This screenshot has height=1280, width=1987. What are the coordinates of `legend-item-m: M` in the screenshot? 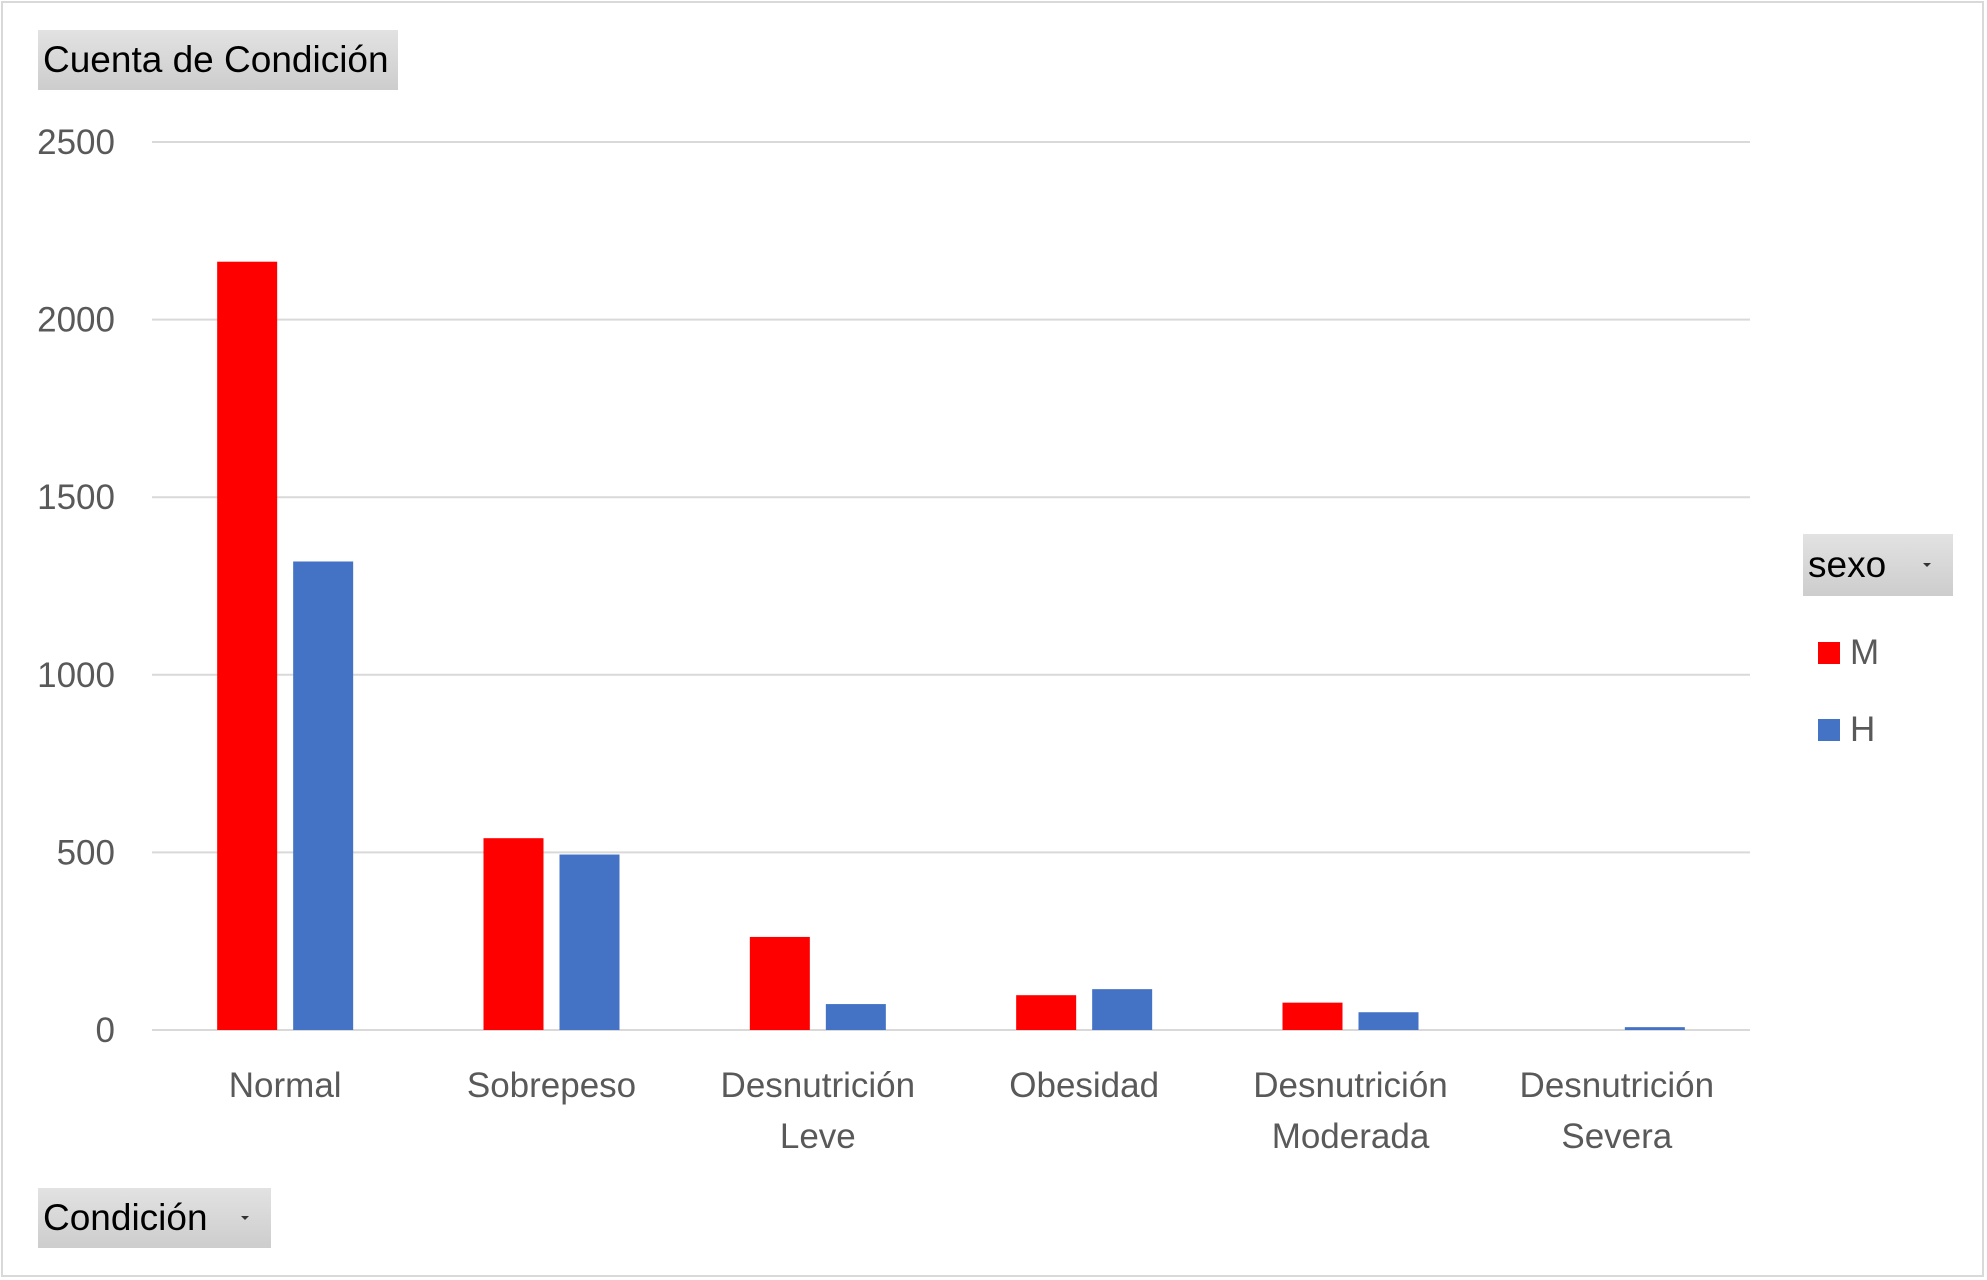 It's located at (1848, 652).